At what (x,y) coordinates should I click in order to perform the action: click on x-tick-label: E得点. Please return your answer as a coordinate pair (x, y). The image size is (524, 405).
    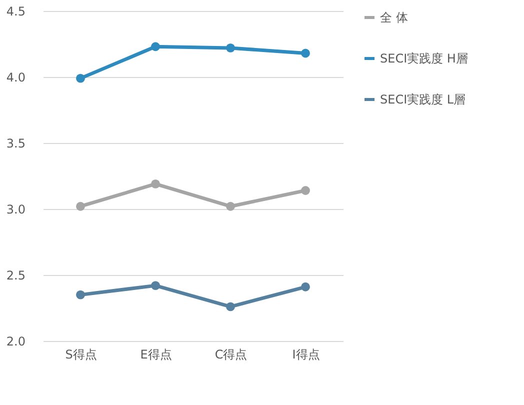
    Looking at the image, I should click on (156, 355).